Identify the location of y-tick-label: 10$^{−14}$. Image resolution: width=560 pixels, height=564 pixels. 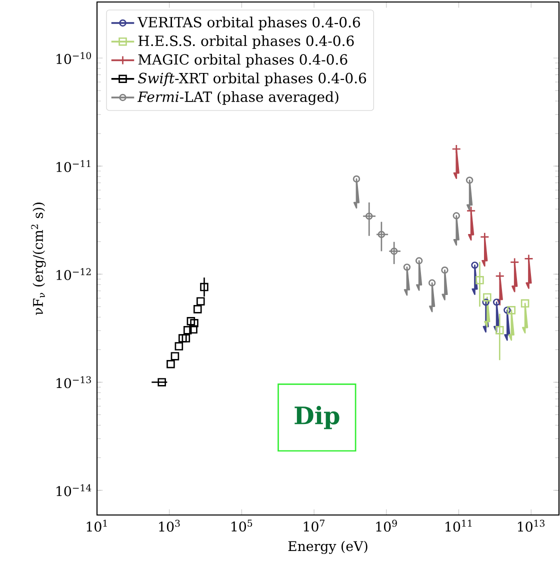
(74, 490).